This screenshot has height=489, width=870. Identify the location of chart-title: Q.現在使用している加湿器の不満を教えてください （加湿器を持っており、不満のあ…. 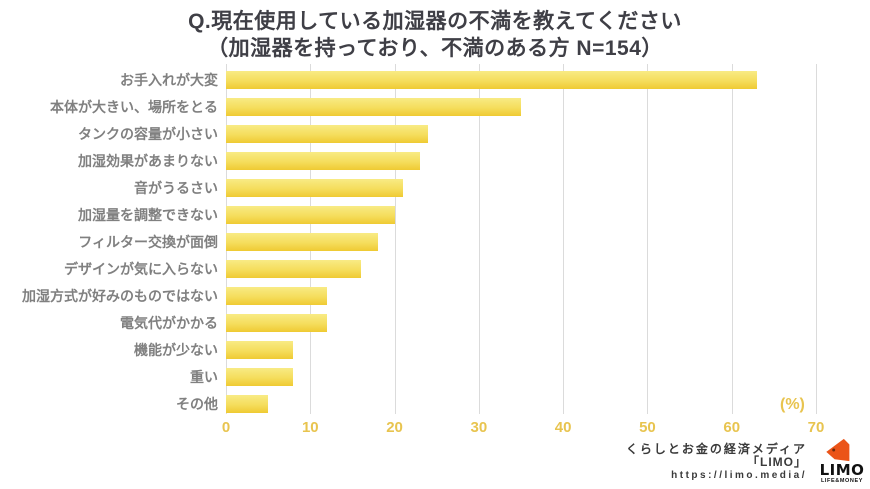
(435, 35).